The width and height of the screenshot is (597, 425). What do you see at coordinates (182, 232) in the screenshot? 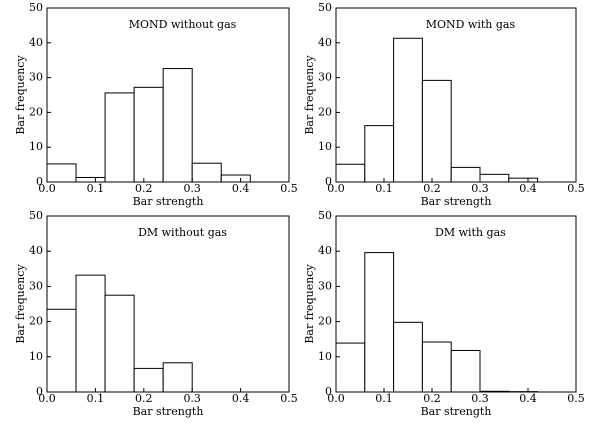
I see `panel-title: DM without gas` at bounding box center [182, 232].